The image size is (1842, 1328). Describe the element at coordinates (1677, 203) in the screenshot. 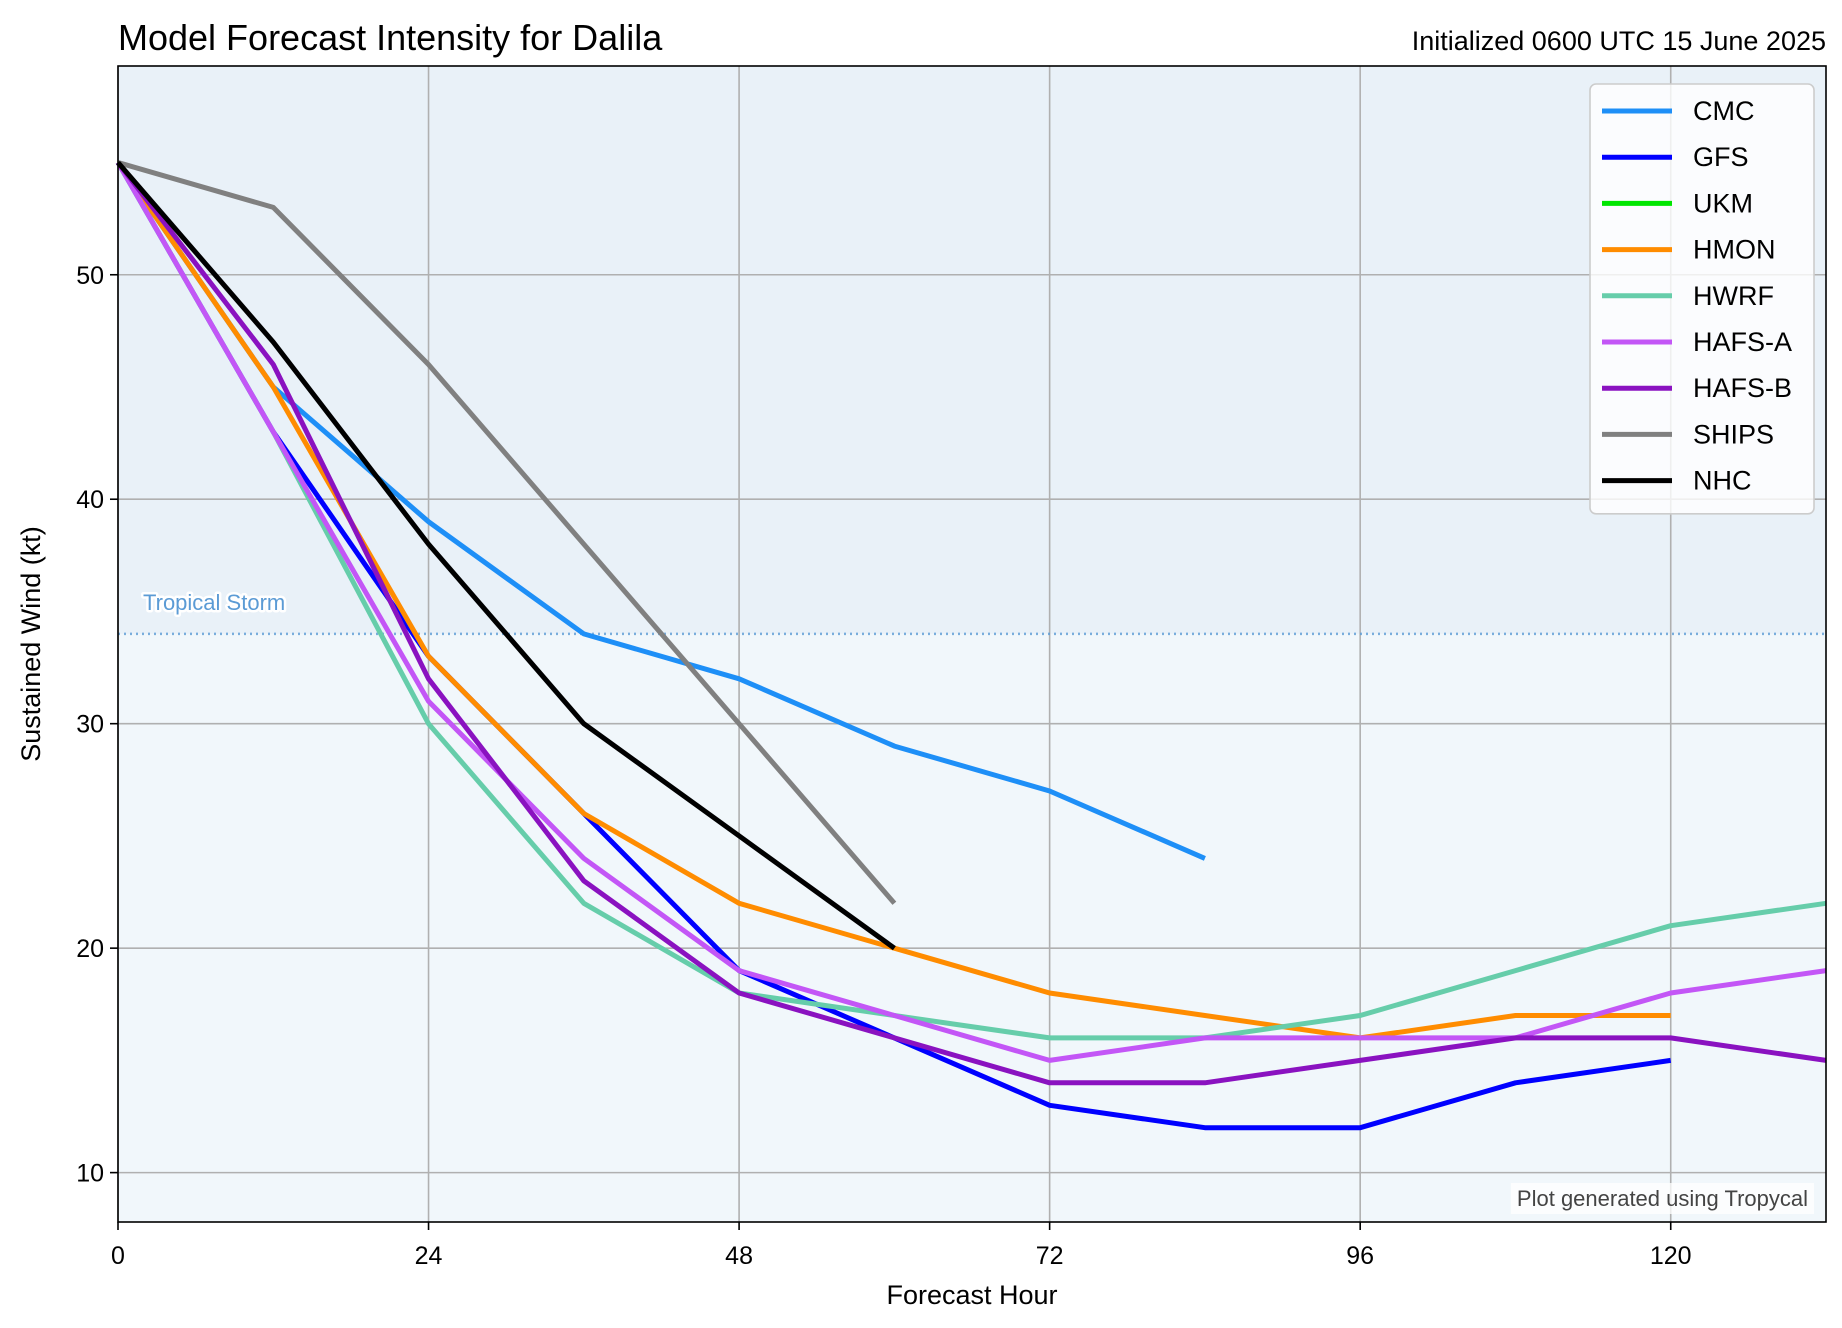

I see `legend-item-ukm: UKM` at that location.